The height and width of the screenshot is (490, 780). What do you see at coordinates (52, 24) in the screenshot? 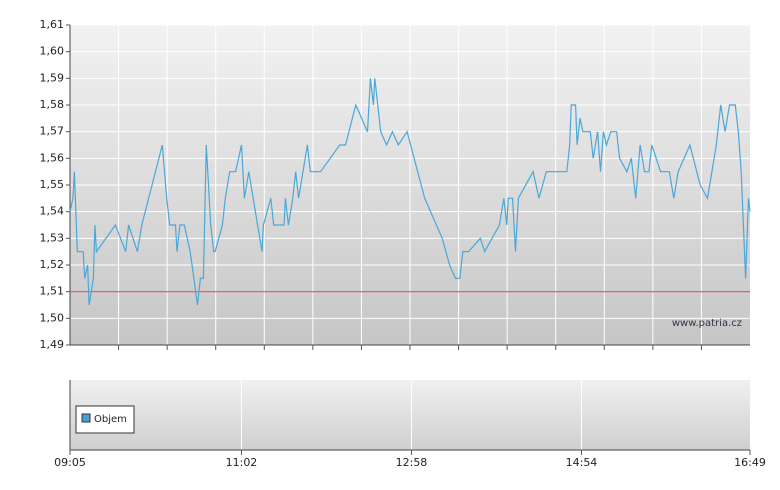
I see `y-tick-label: 1,61` at bounding box center [52, 24].